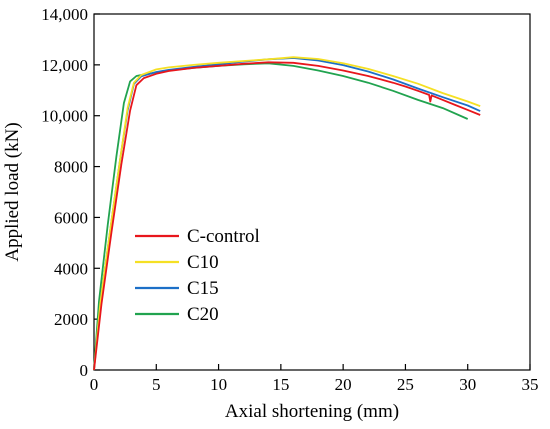  Describe the element at coordinates (203, 314) in the screenshot. I see `legend-label: C20` at that location.